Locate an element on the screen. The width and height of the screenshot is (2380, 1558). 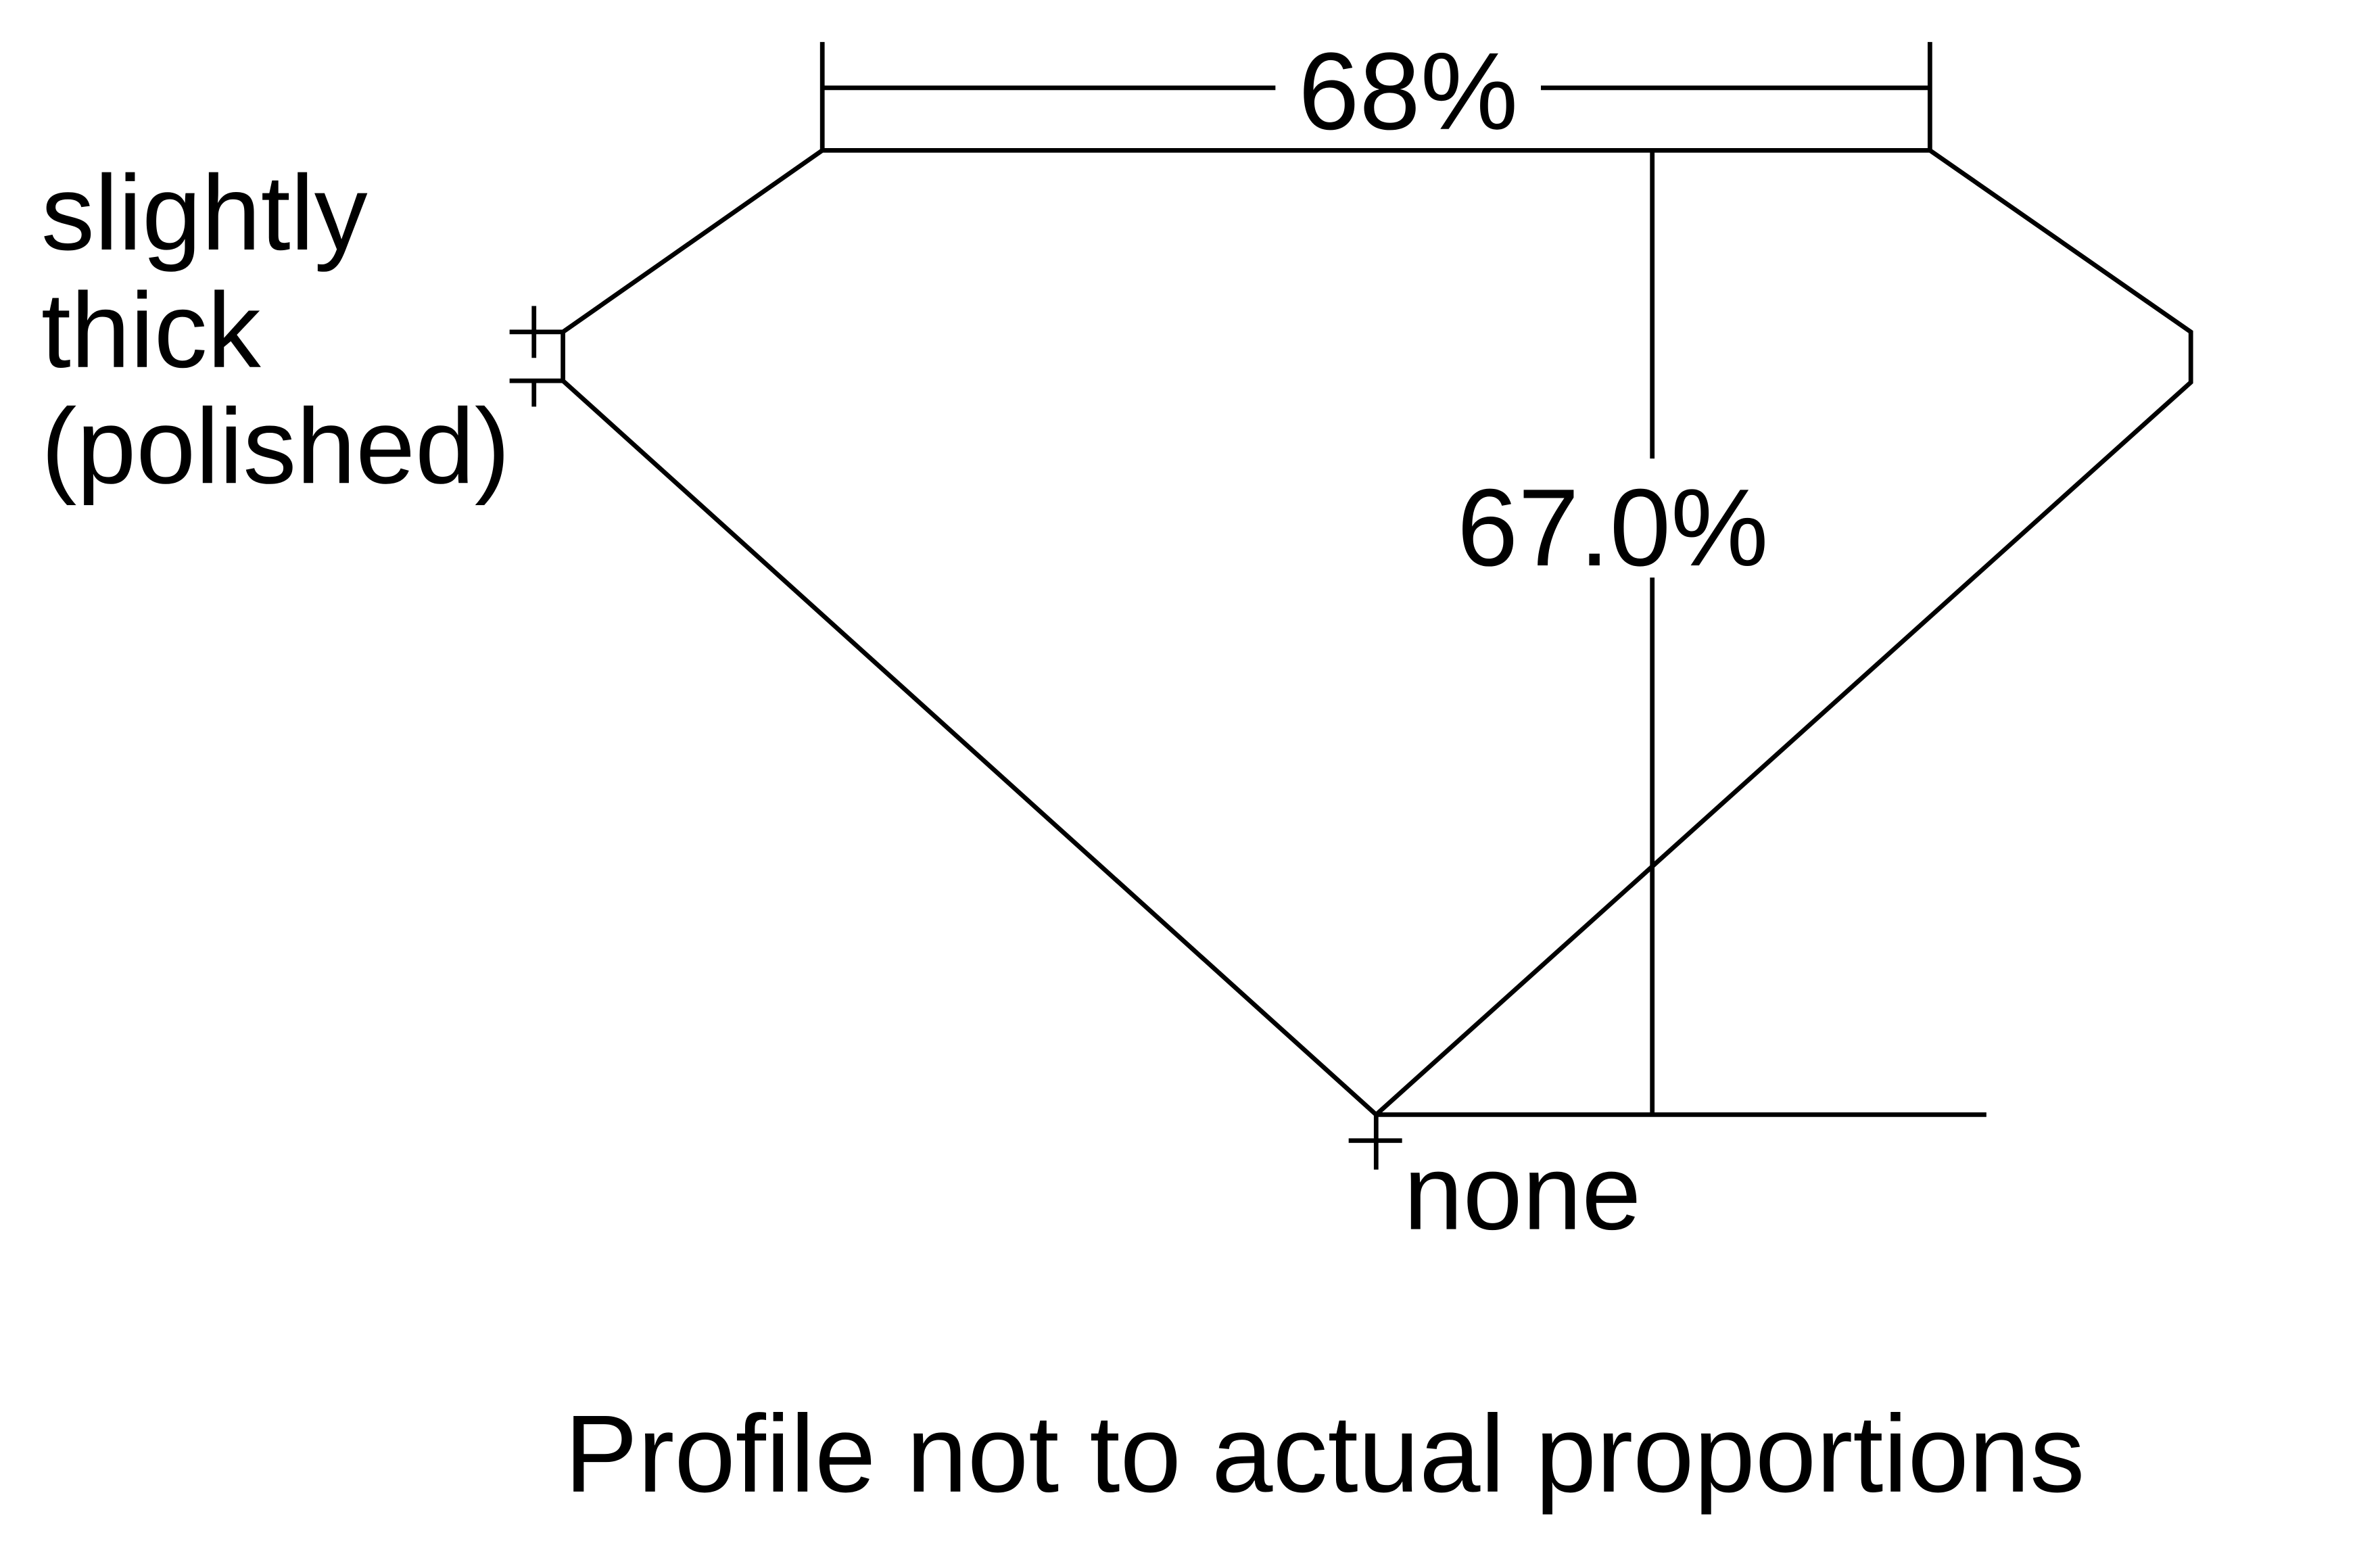
girdle-markers is located at coordinates (536, 356).